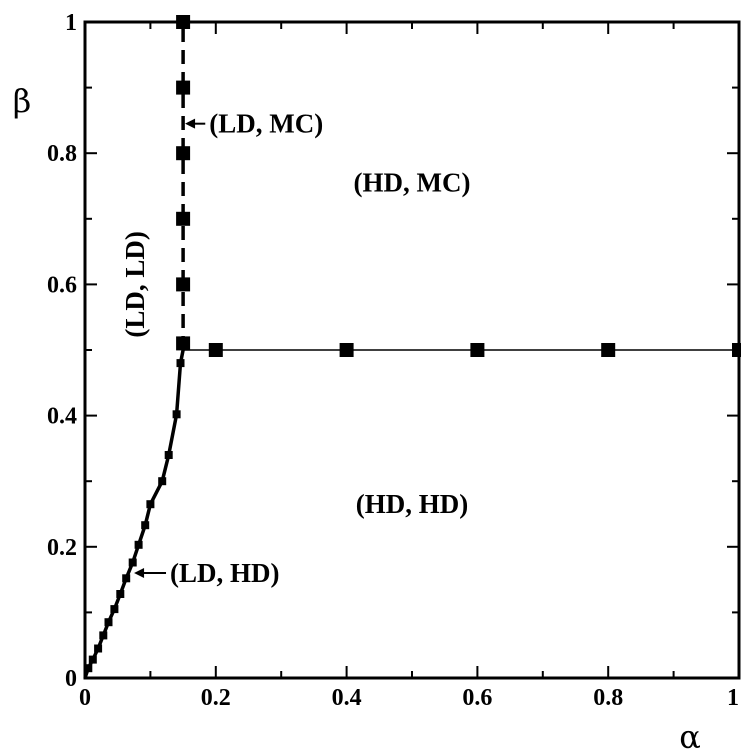  Describe the element at coordinates (71, 23) in the screenshot. I see `y-tick-label: 1` at that location.